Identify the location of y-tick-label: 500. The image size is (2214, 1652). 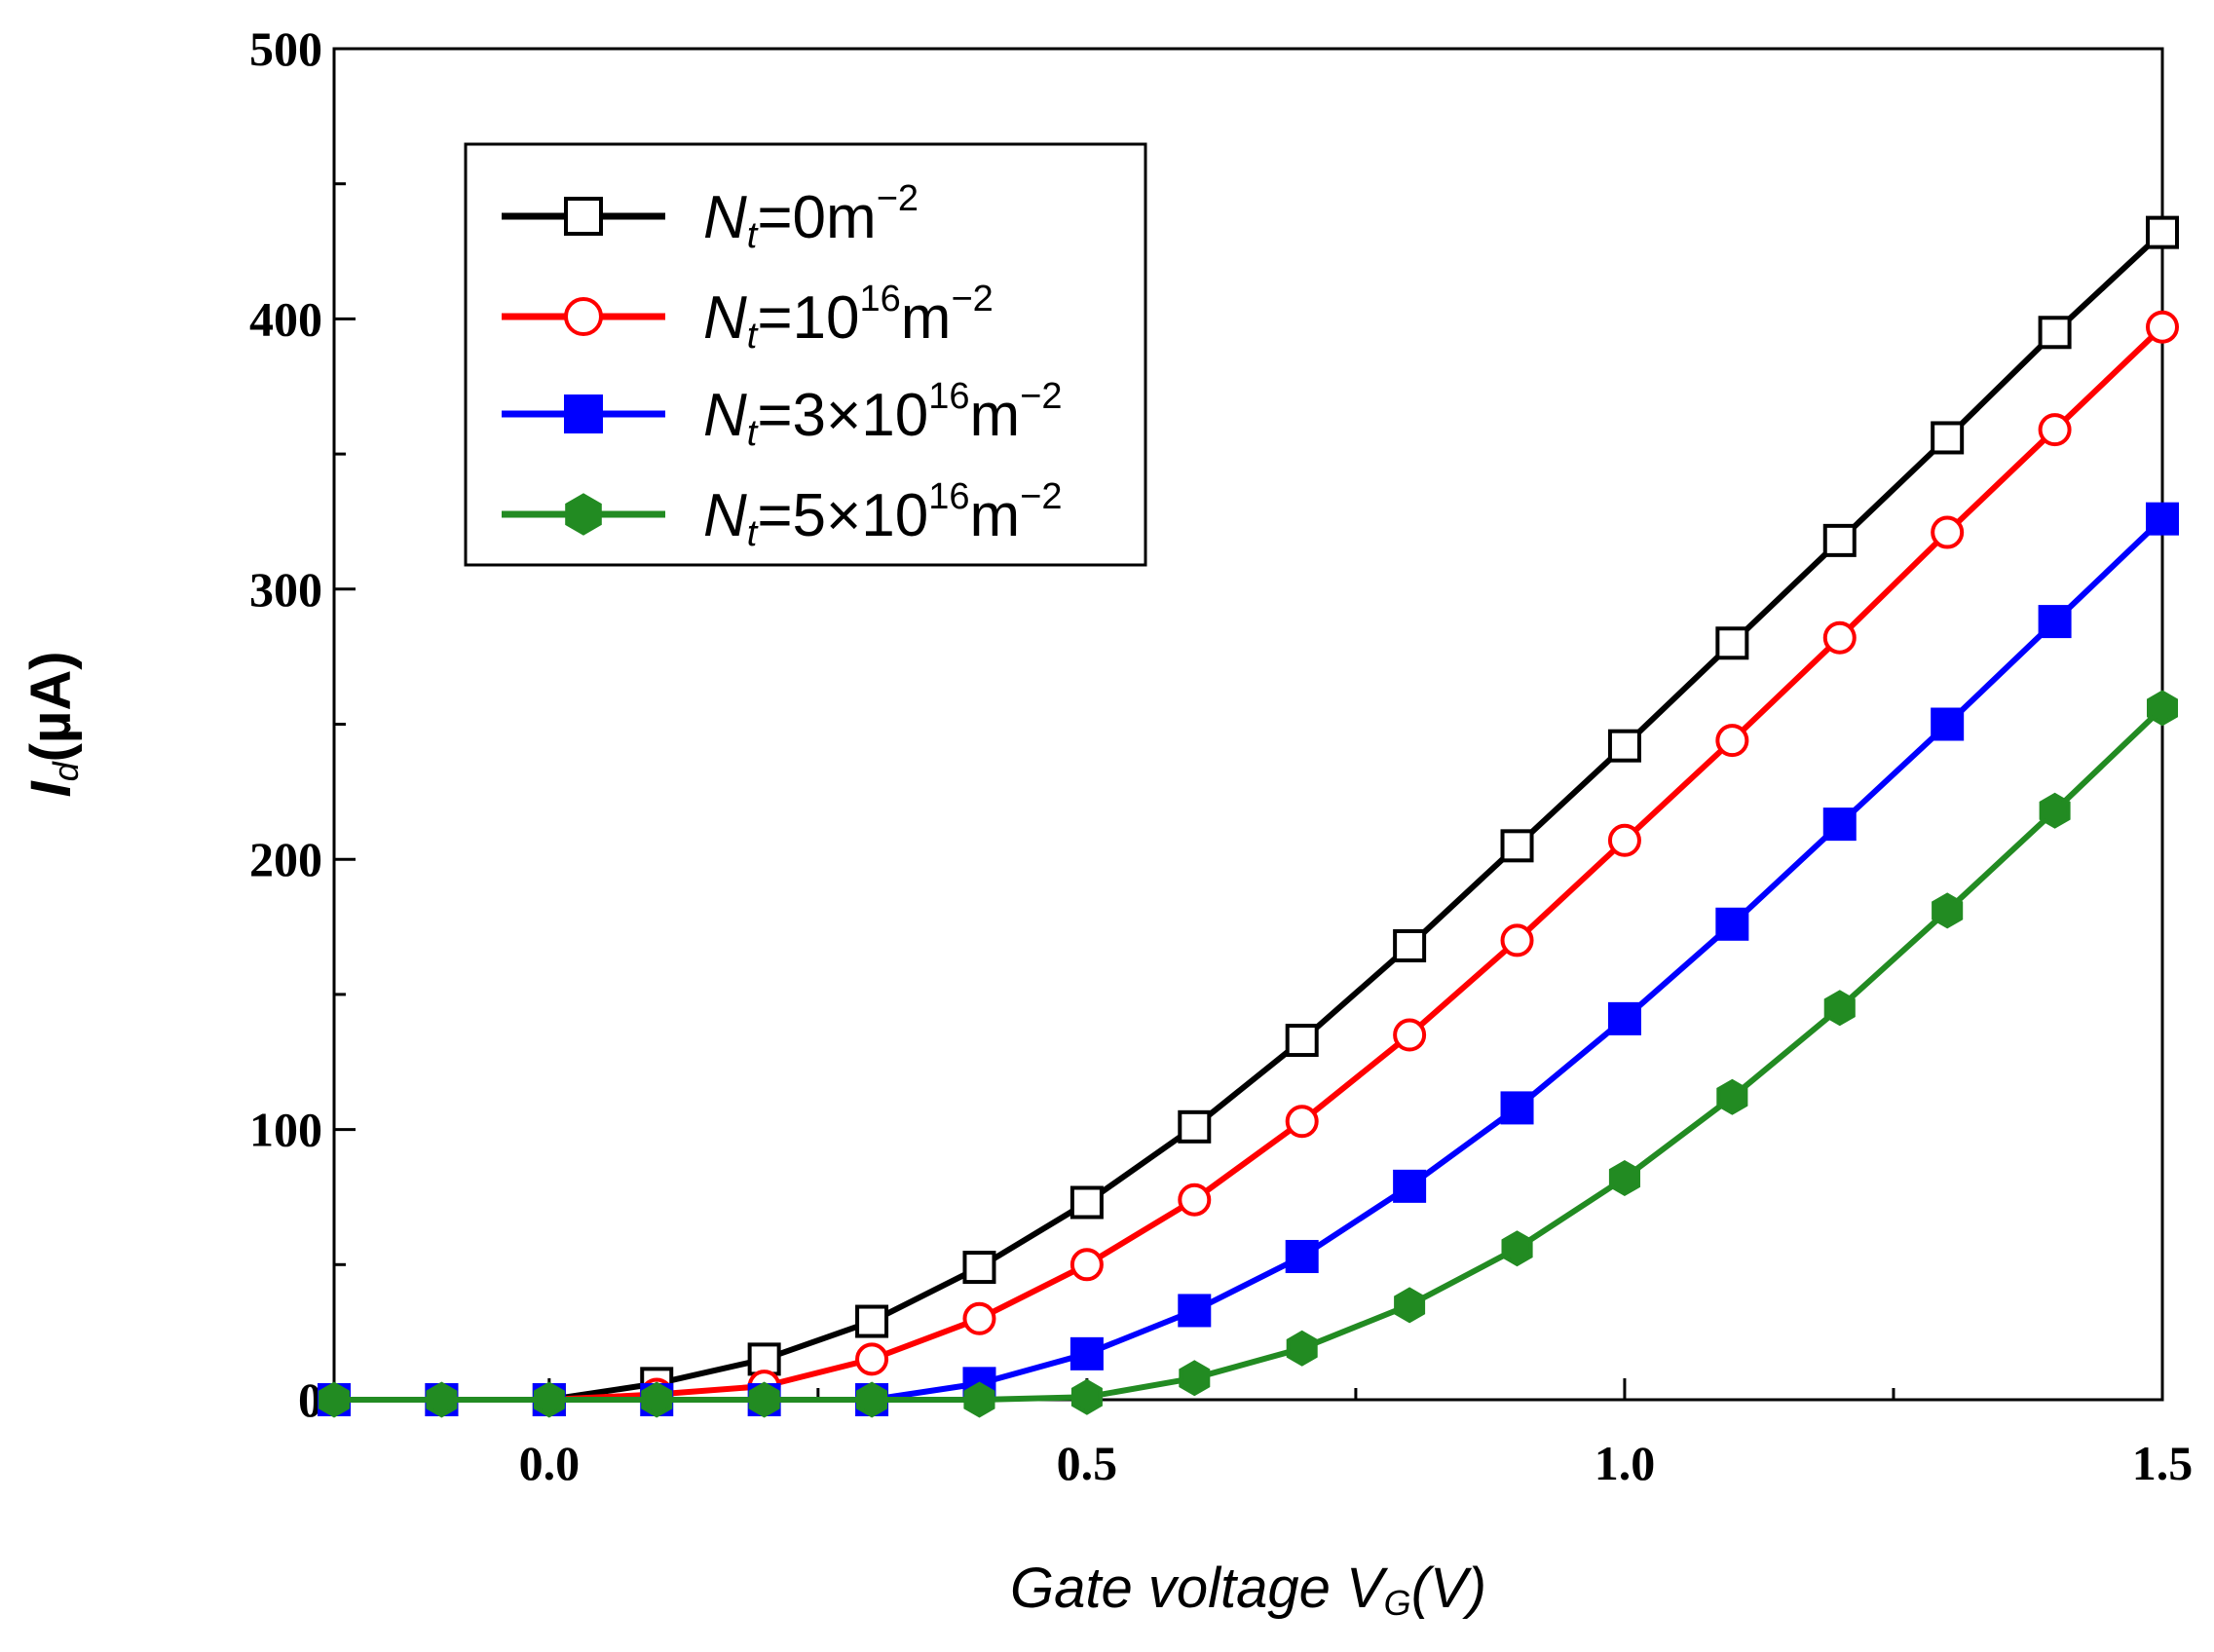
(285, 48).